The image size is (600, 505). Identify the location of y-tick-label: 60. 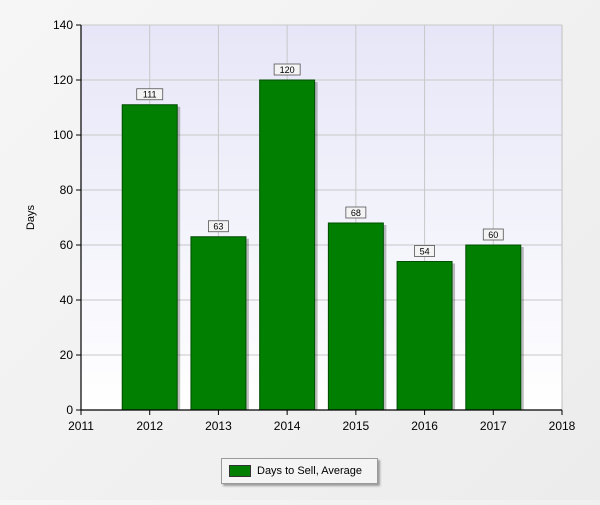
(67, 245).